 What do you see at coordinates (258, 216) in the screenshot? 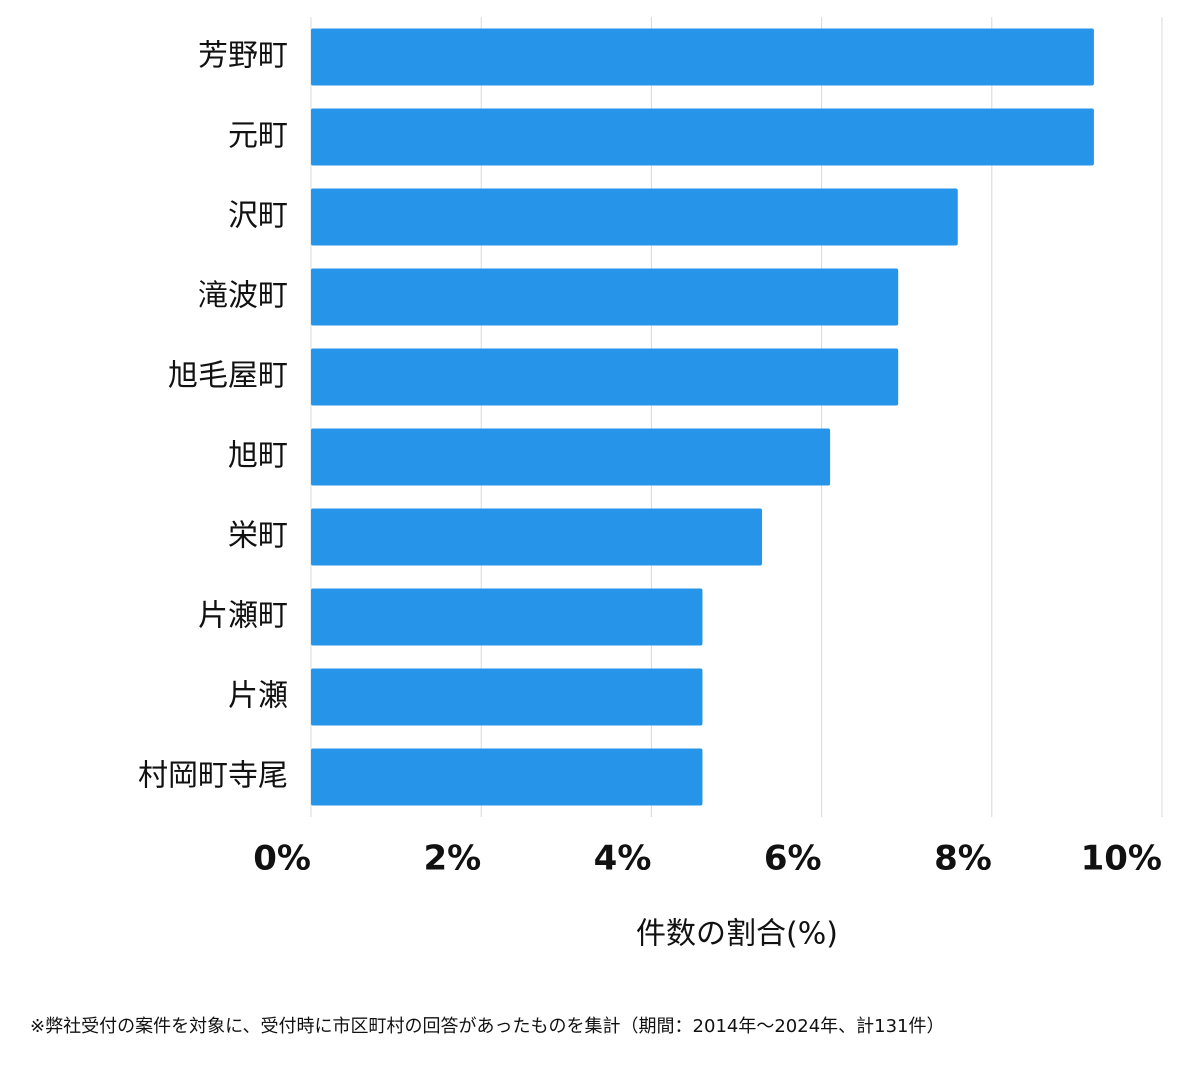
I see `y-tick-label: 沢町` at bounding box center [258, 216].